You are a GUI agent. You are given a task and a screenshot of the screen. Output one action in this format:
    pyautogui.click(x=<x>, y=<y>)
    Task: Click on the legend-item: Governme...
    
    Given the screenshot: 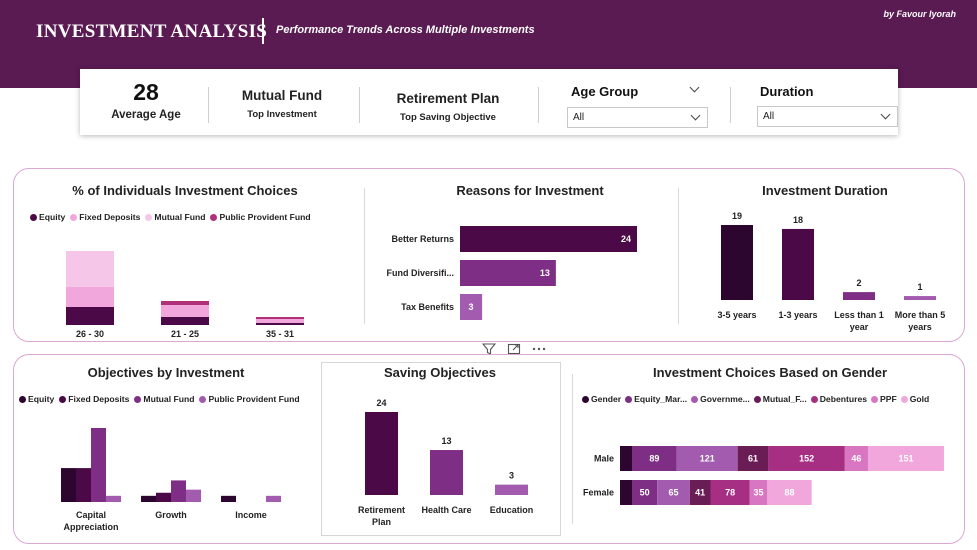 What is the action you would take?
    pyautogui.click(x=720, y=399)
    